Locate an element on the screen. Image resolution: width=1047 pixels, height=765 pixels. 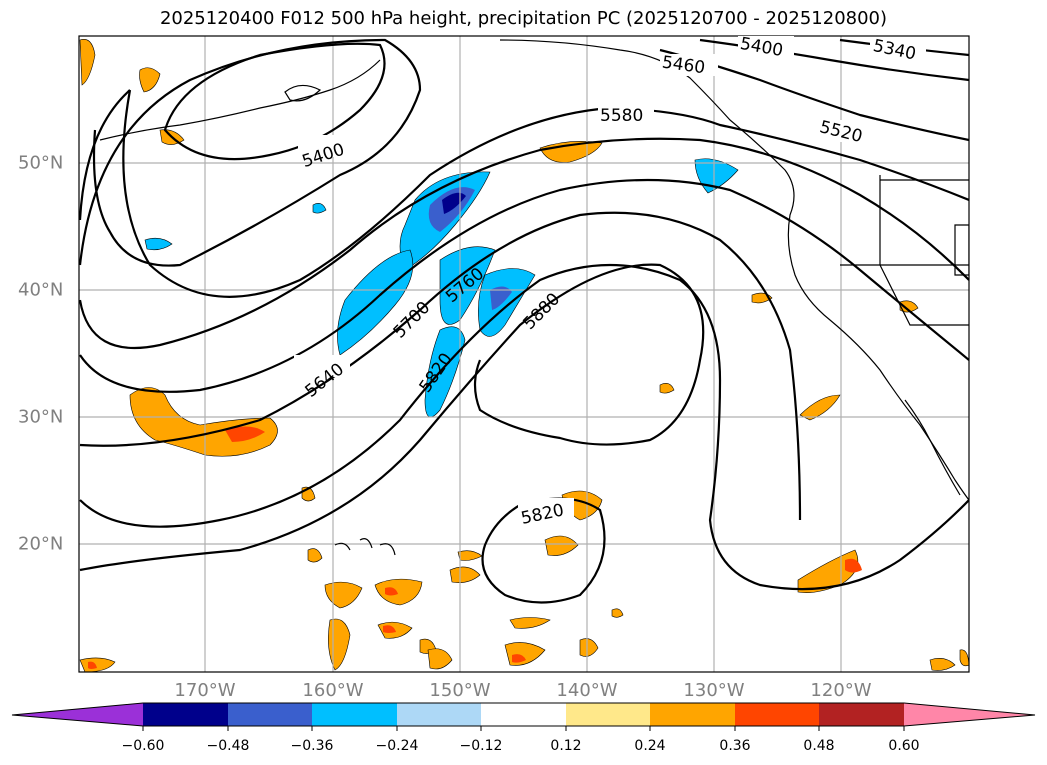
contour-label: 5580 is located at coordinates (621, 116).